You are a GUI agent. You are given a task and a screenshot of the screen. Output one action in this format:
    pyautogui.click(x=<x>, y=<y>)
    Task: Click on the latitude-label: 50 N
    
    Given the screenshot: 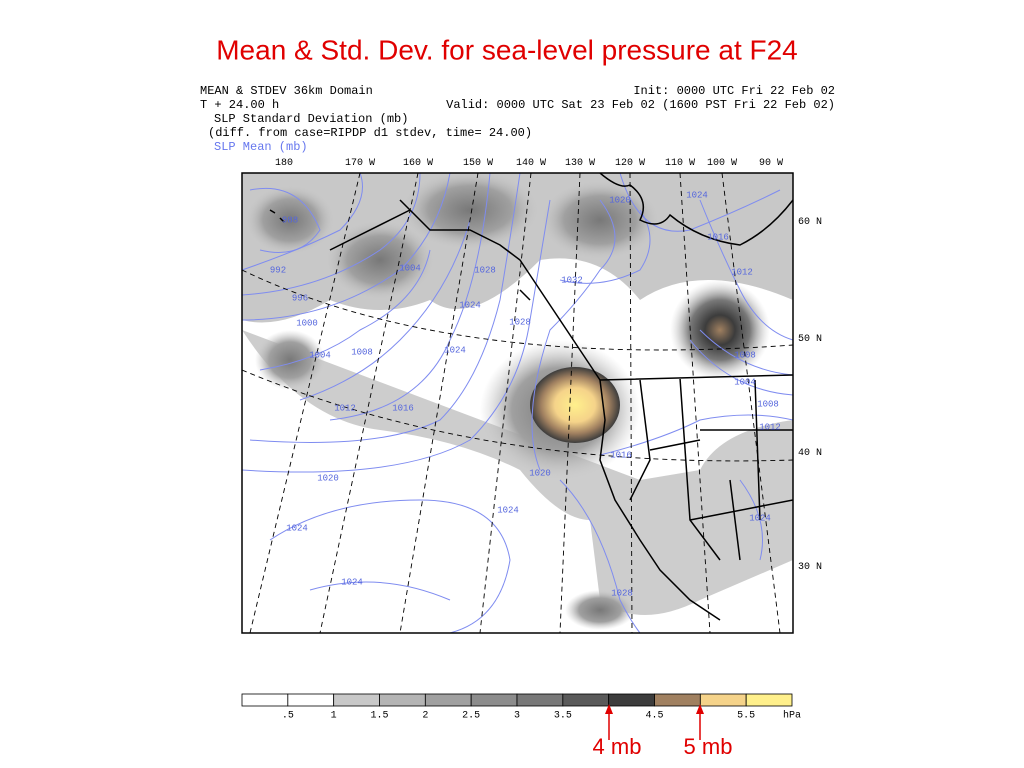 What is the action you would take?
    pyautogui.click(x=810, y=339)
    